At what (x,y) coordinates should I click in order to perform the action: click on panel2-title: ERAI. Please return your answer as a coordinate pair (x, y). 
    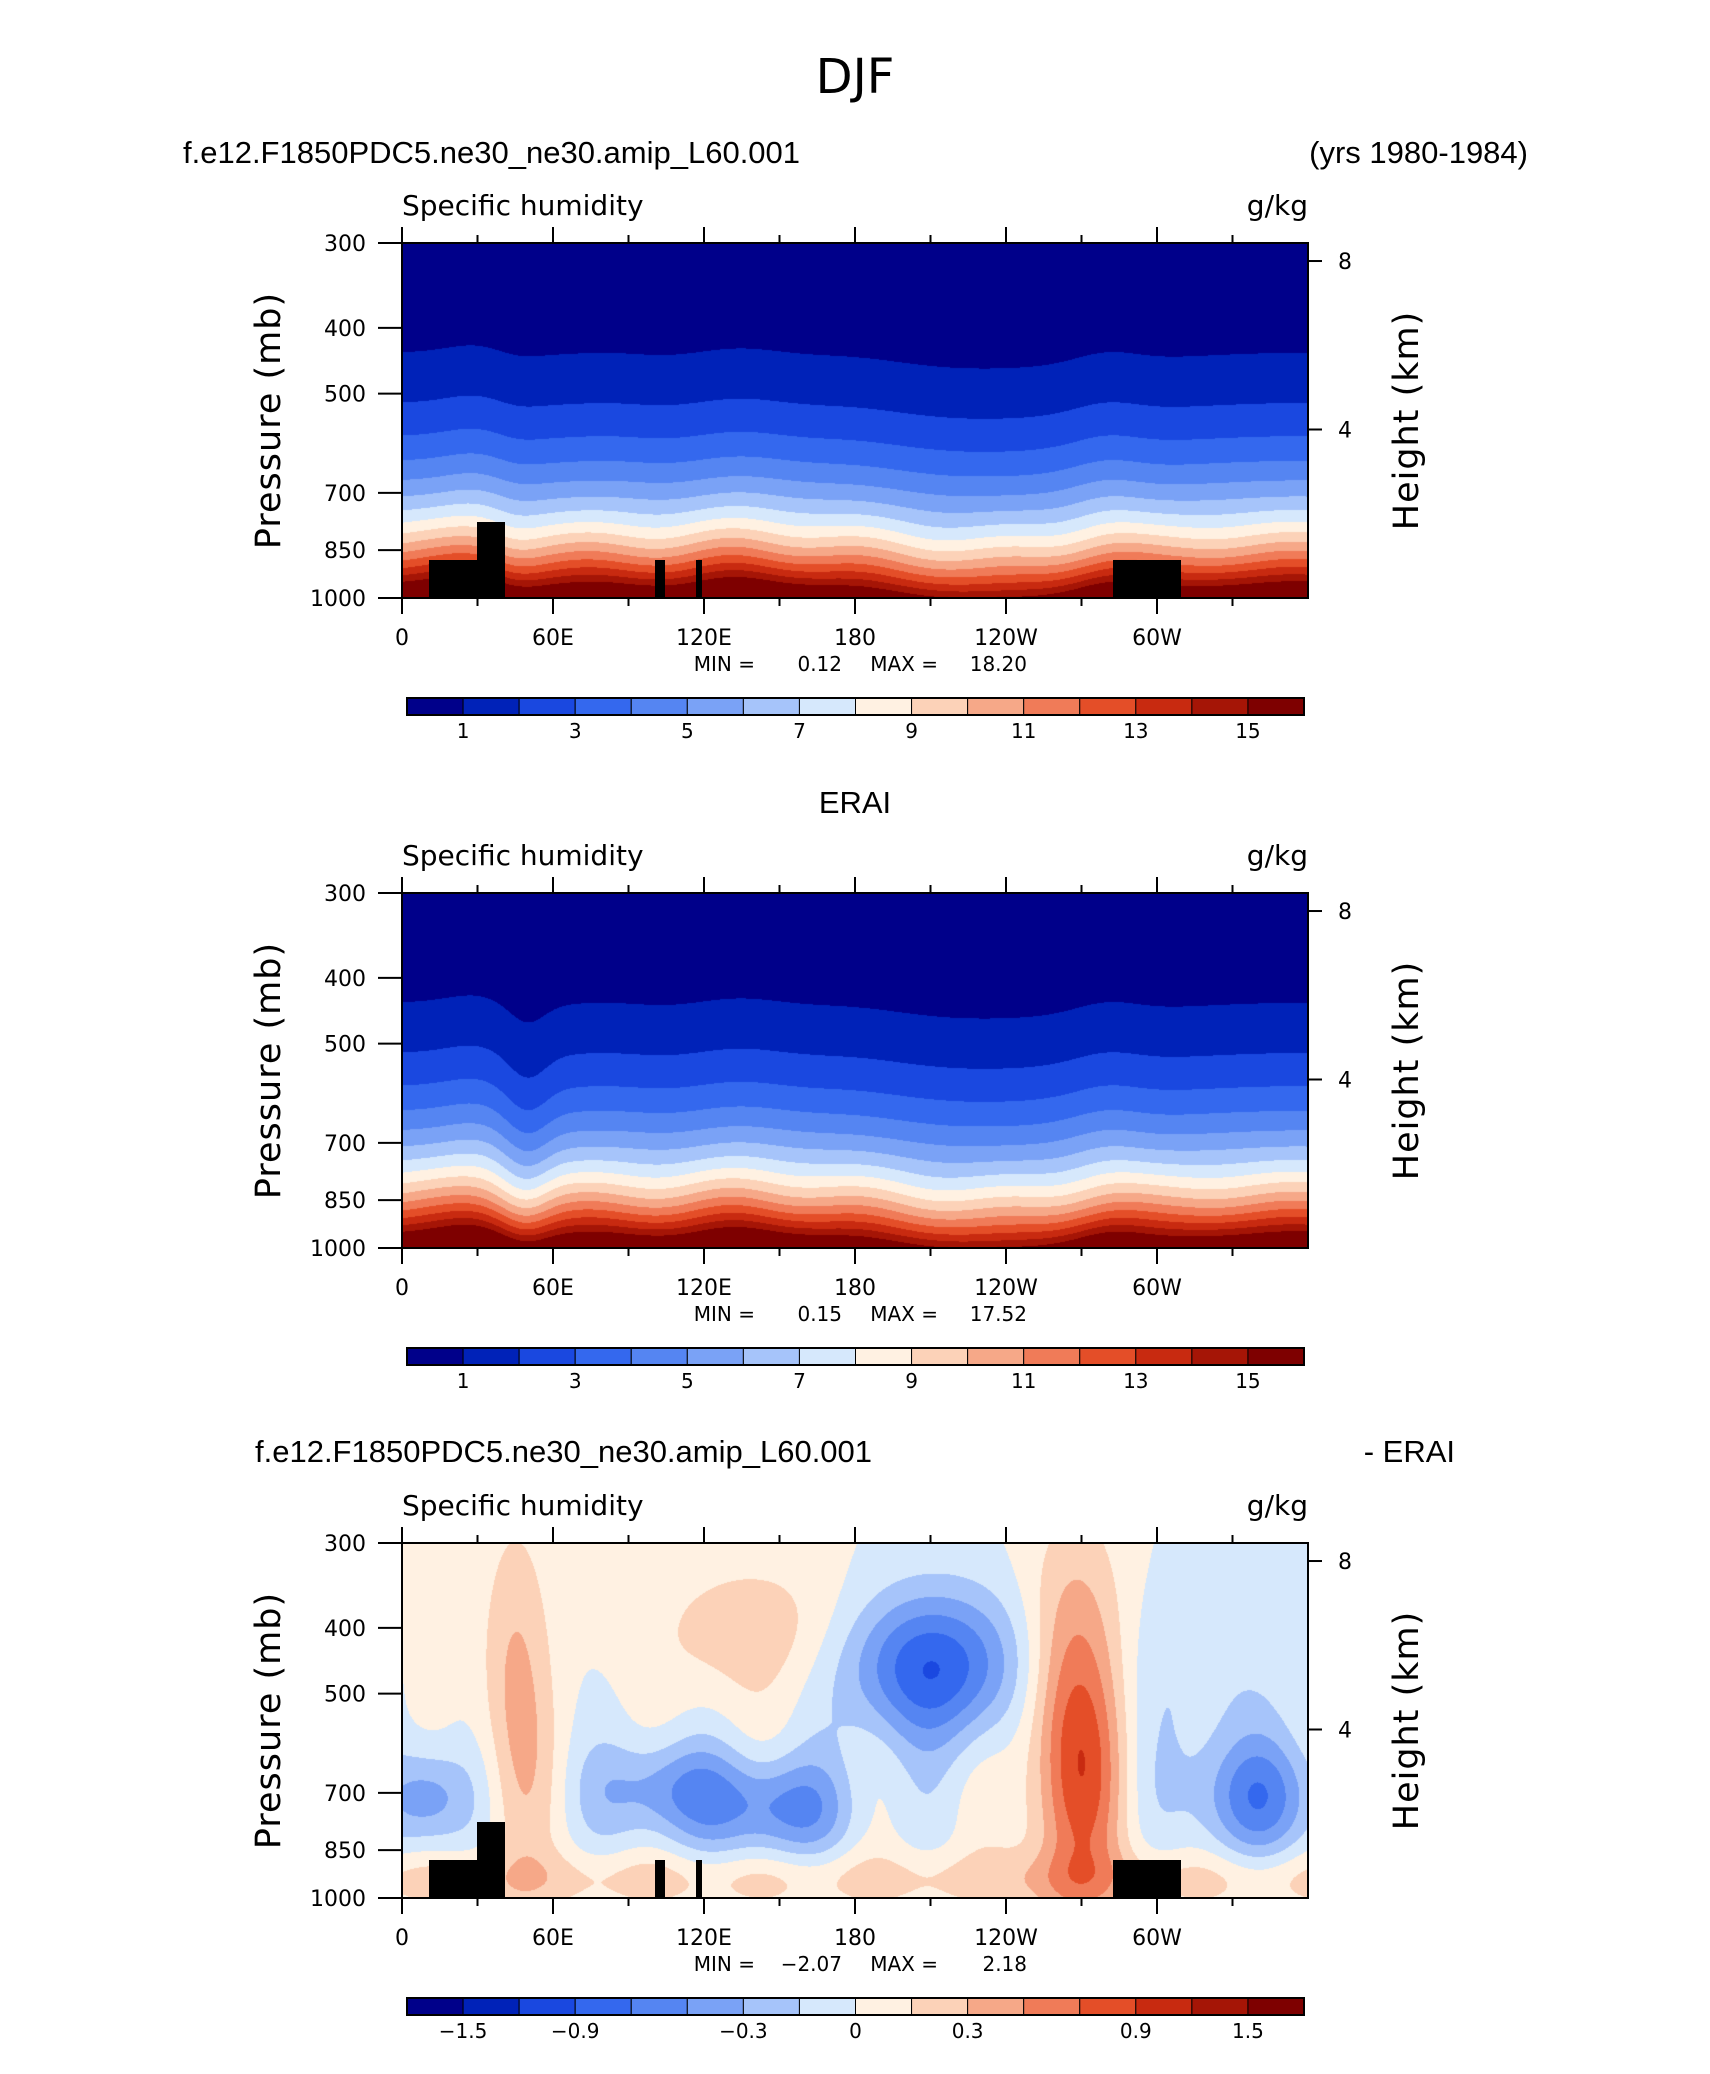
    Looking at the image, I should click on (855, 802).